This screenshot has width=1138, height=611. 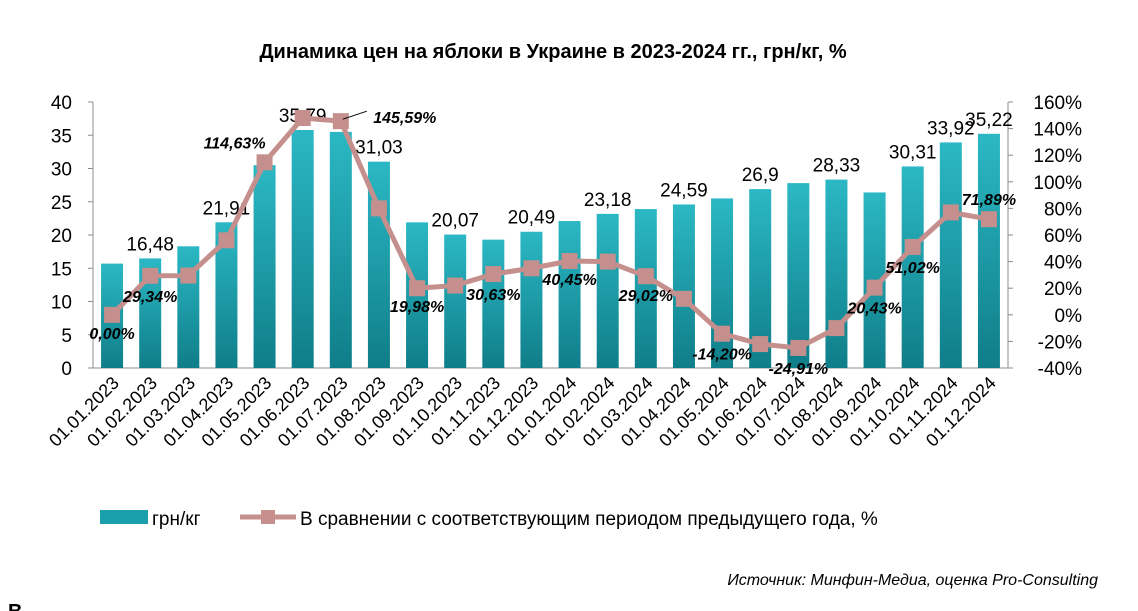 I want to click on line-value-label: 29,34%, so click(x=149, y=297).